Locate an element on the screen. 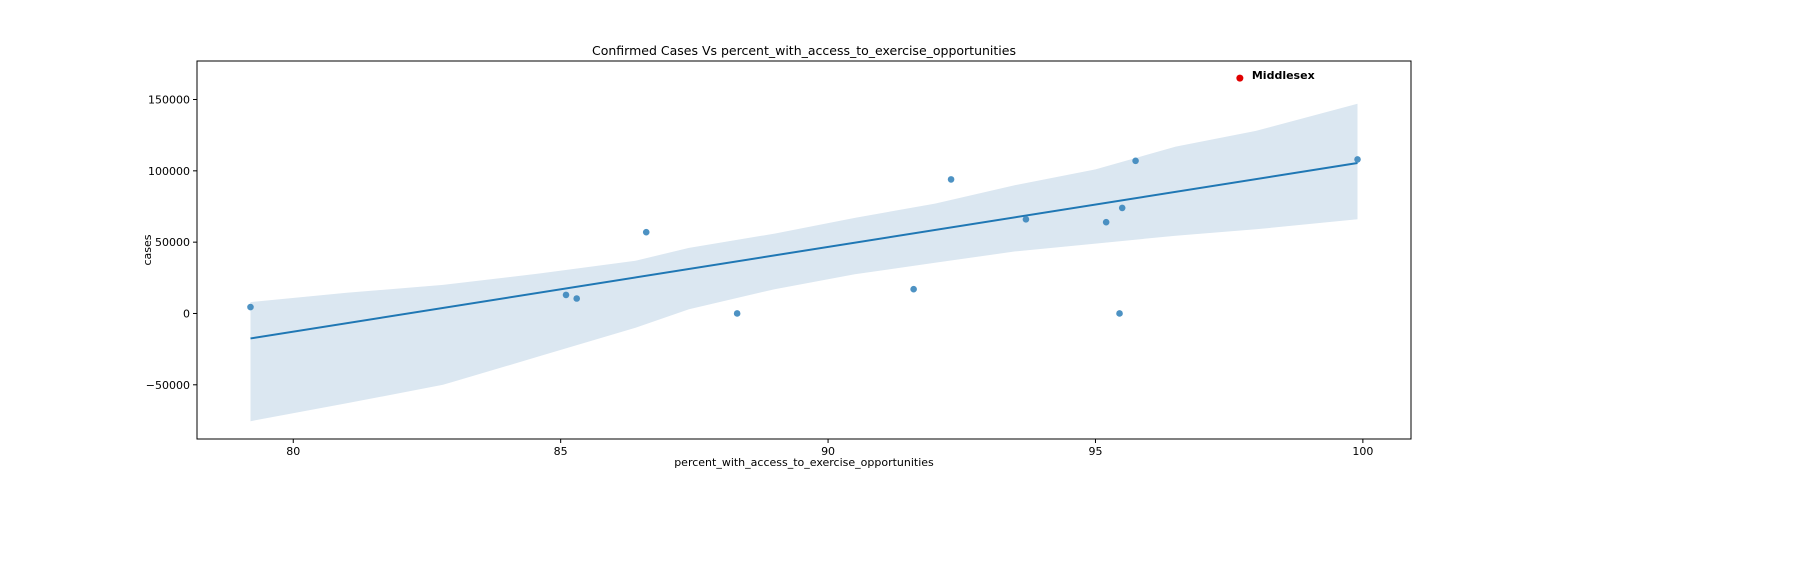 The height and width of the screenshot is (576, 1800). x-tick-label: 95 is located at coordinates (1095, 451).